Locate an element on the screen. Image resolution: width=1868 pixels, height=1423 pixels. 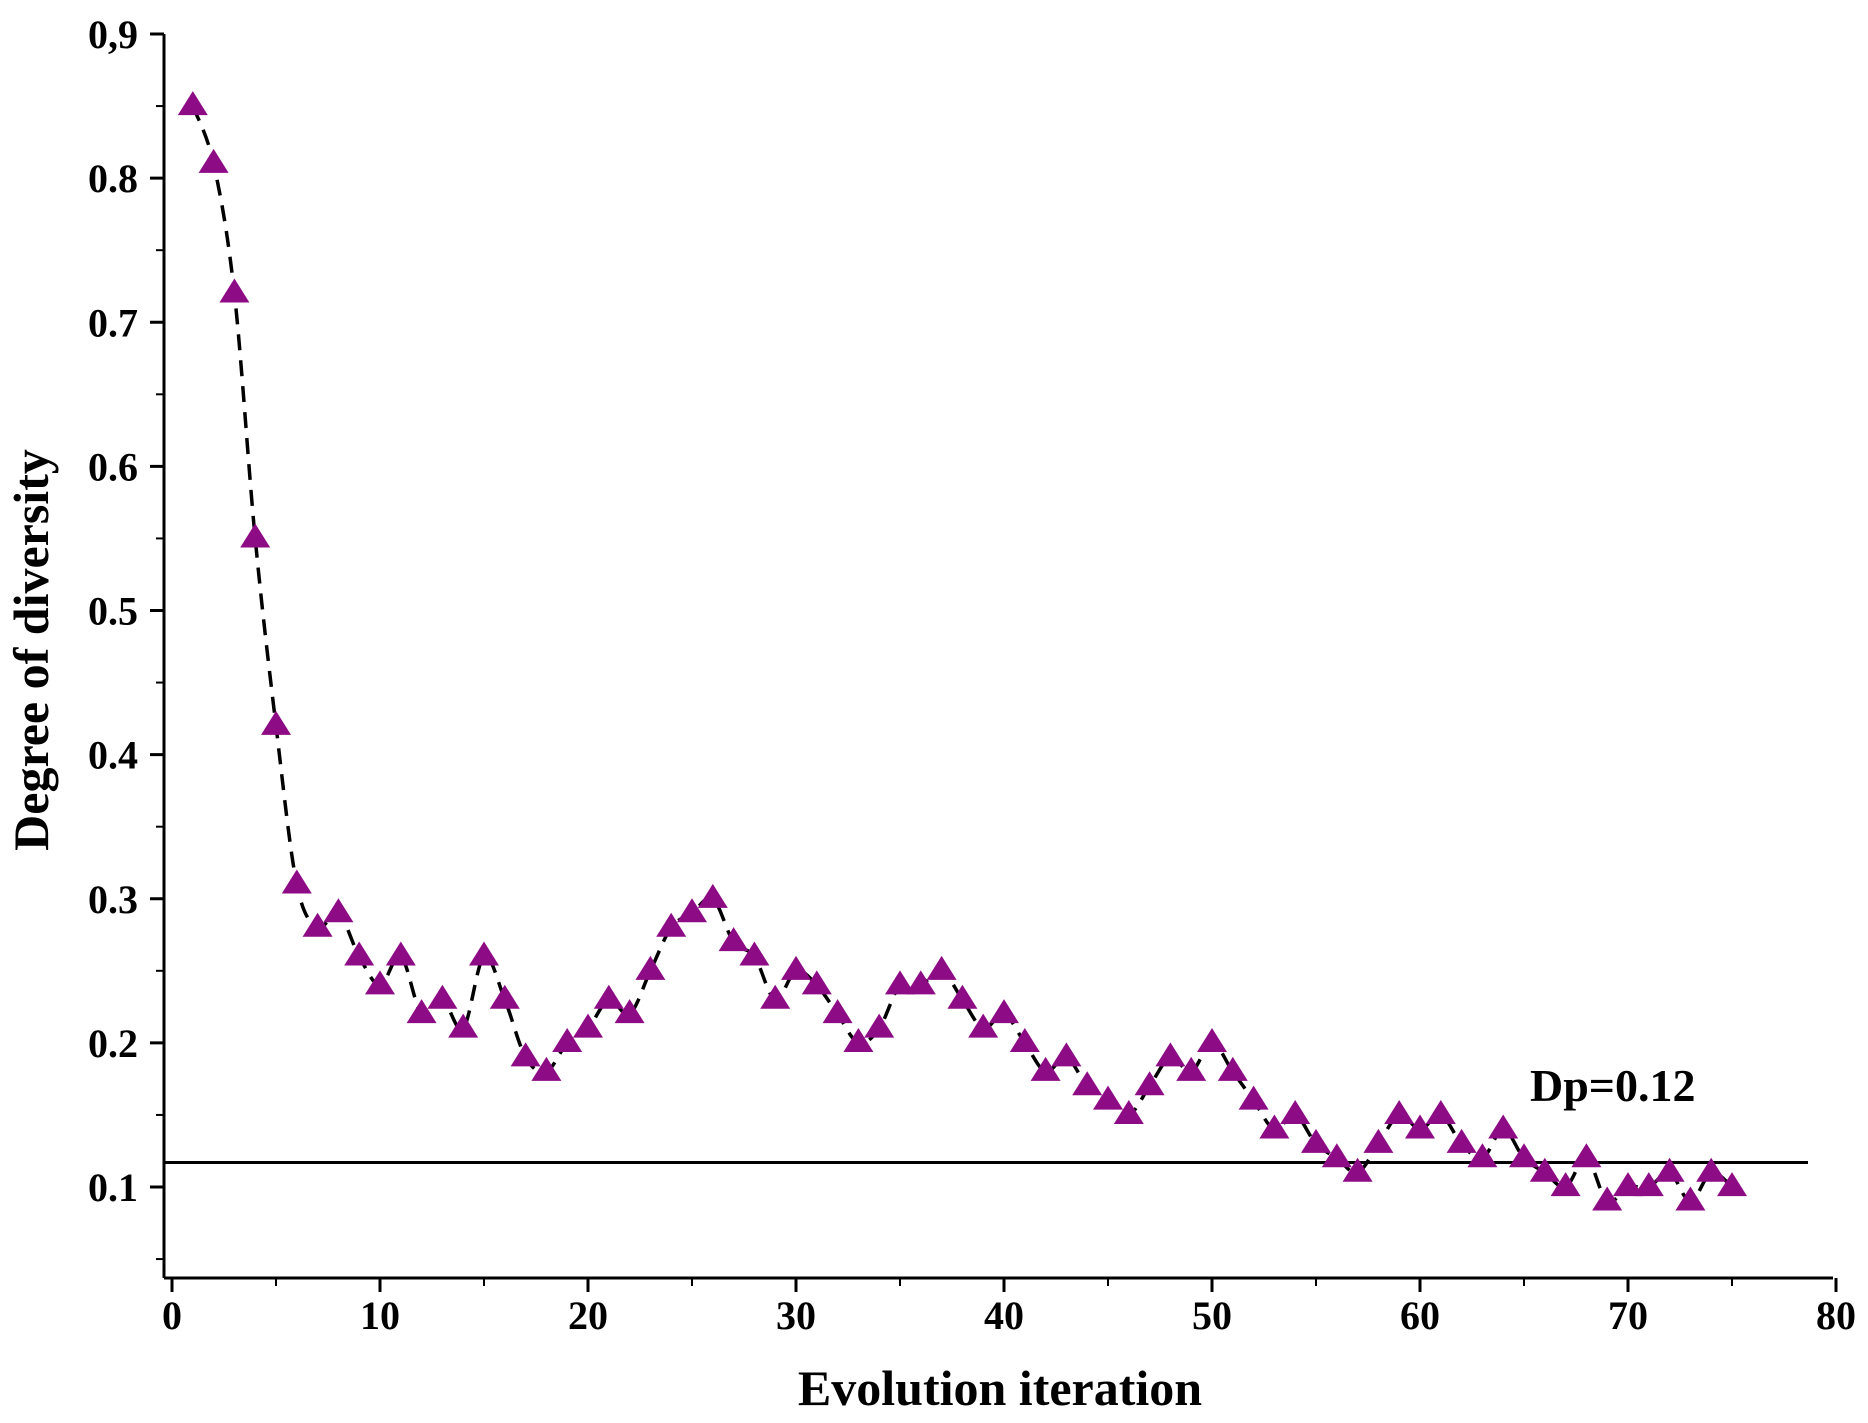
x-tick-label: 20 is located at coordinates (588, 1315).